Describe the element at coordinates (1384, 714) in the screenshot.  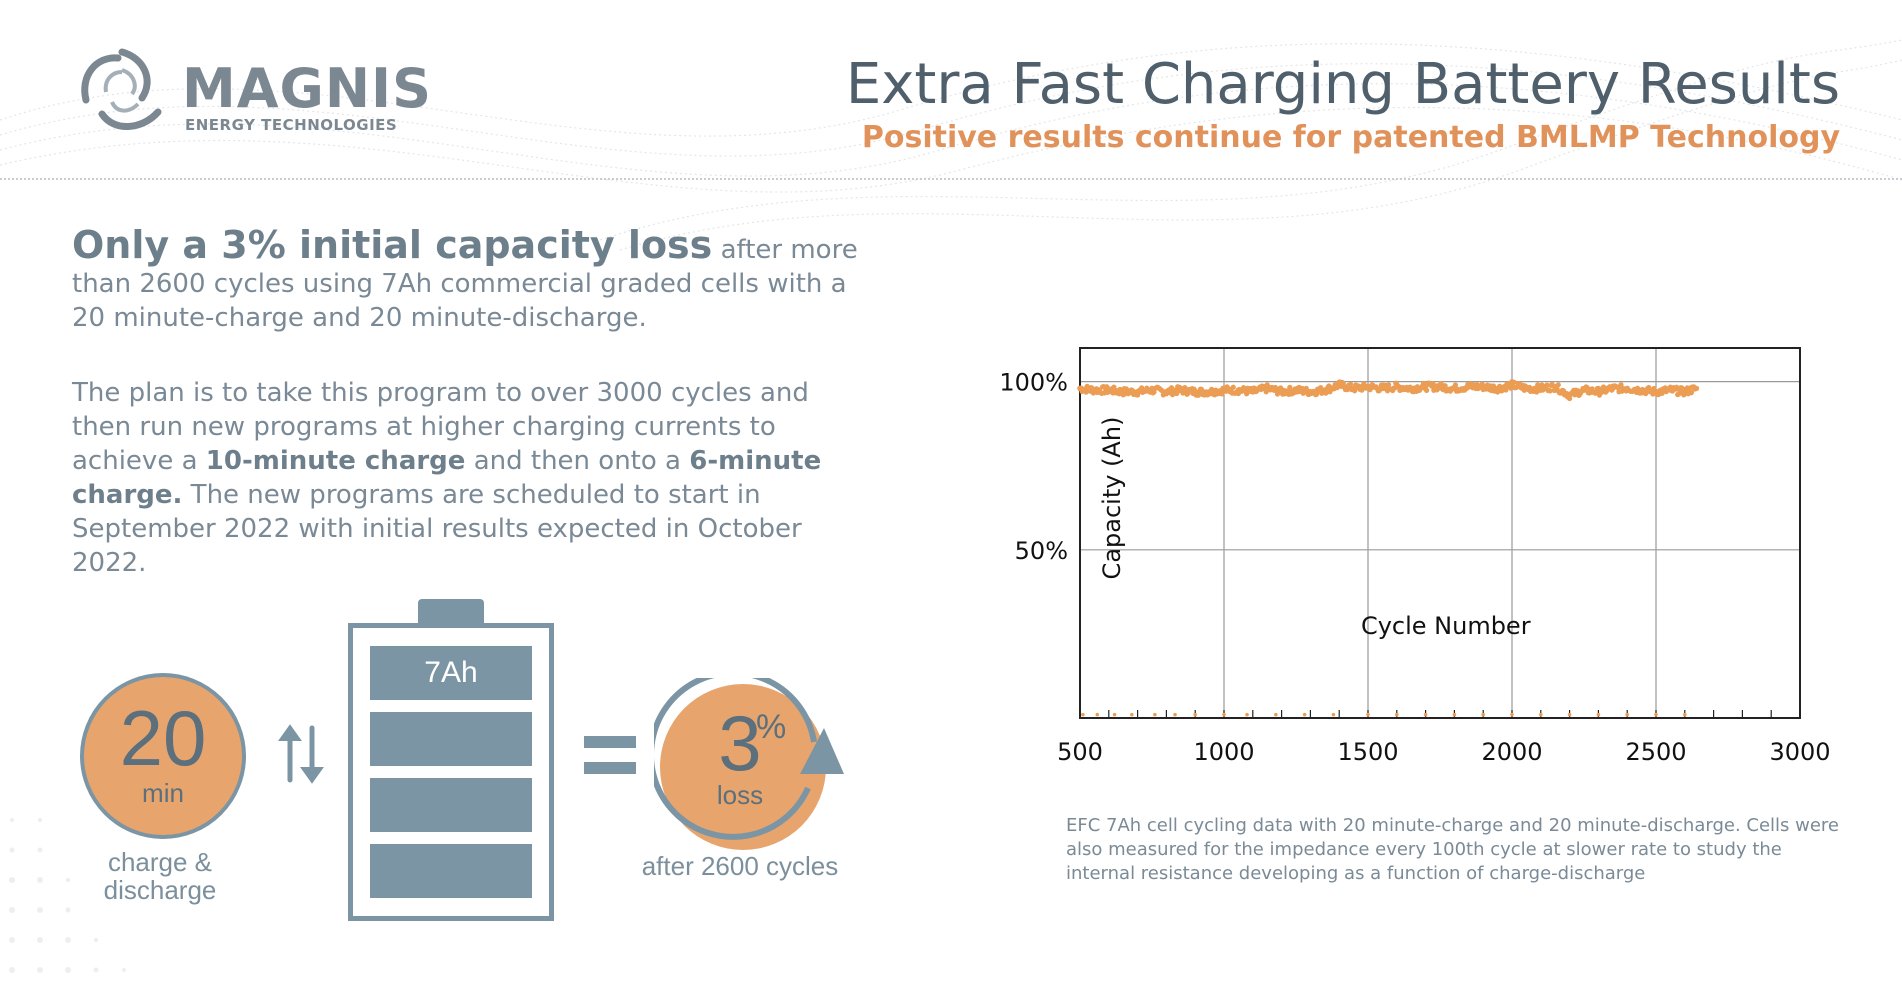
I see `impedance-check-markers` at that location.